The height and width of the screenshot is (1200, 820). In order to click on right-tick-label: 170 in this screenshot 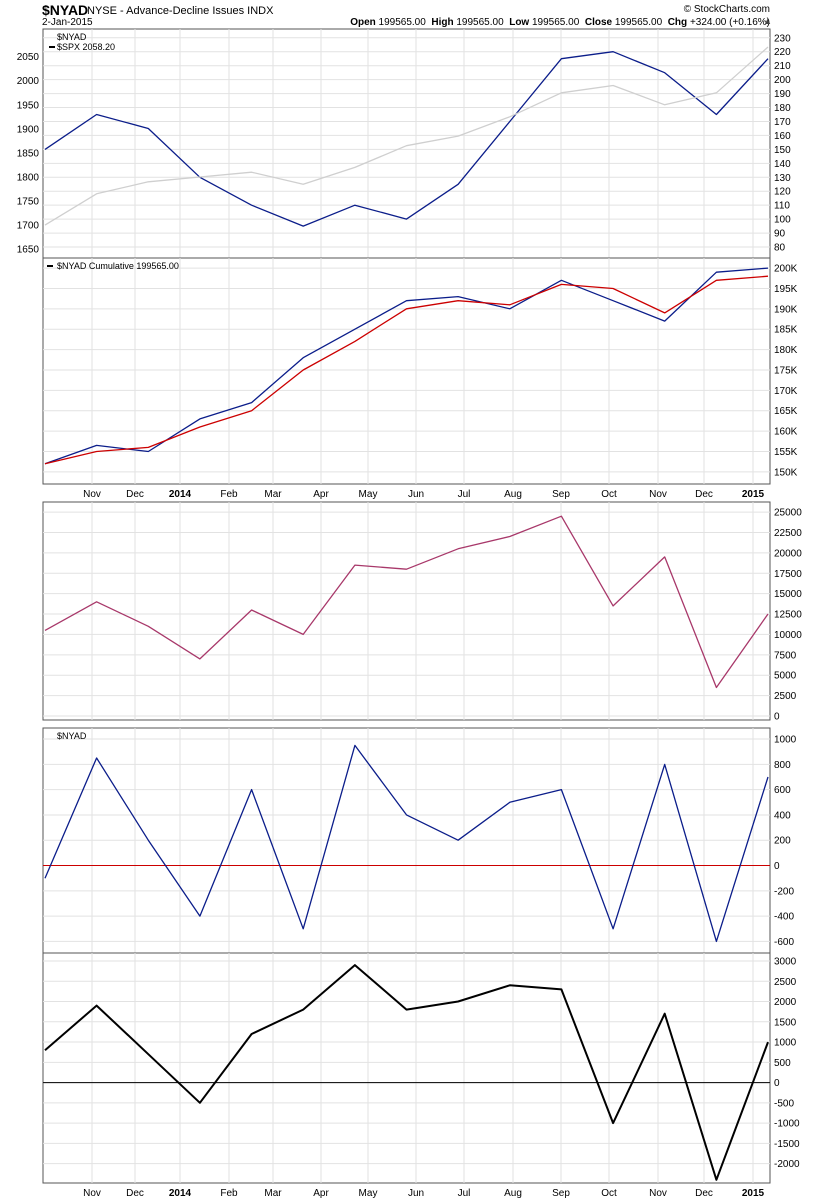, I will do `click(782, 122)`.